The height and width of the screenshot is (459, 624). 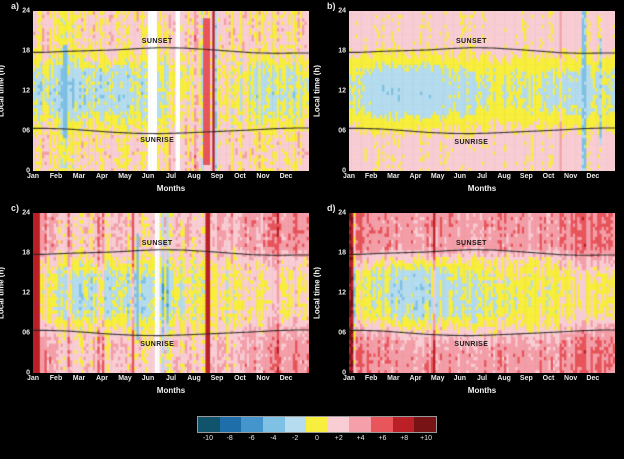 I want to click on heatmap-canvas-d, so click(x=482, y=293).